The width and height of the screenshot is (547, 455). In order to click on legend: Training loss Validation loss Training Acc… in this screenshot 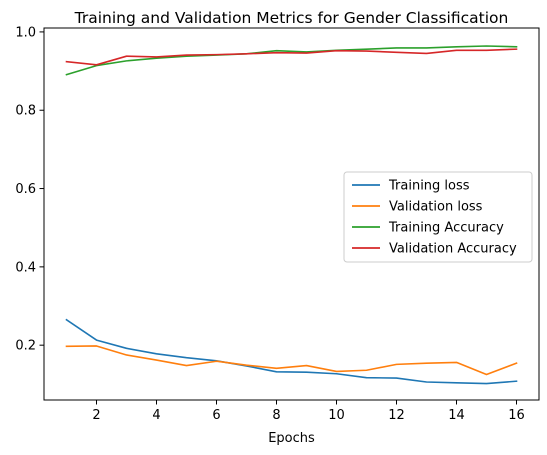, I will do `click(438, 217)`.